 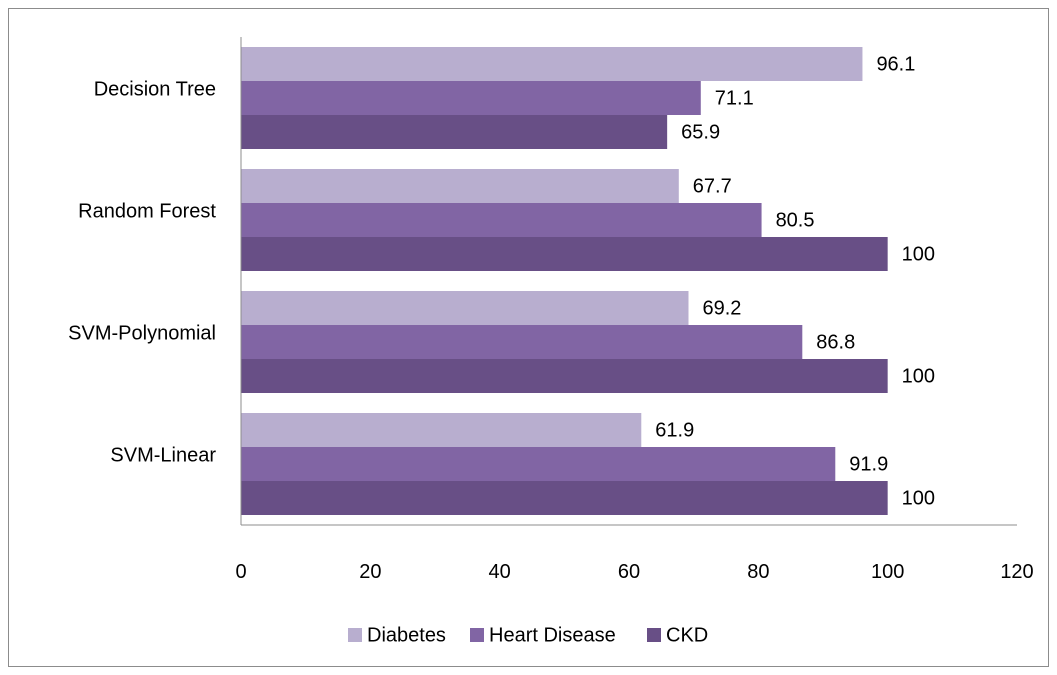 What do you see at coordinates (721, 308) in the screenshot?
I see `data-label-diabetes-svm-polynomial: 69.2` at bounding box center [721, 308].